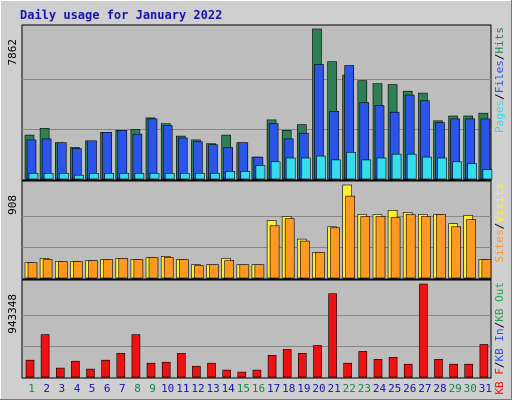 The height and width of the screenshot is (400, 512). I want to click on legend-item: Sites, so click(499, 245).